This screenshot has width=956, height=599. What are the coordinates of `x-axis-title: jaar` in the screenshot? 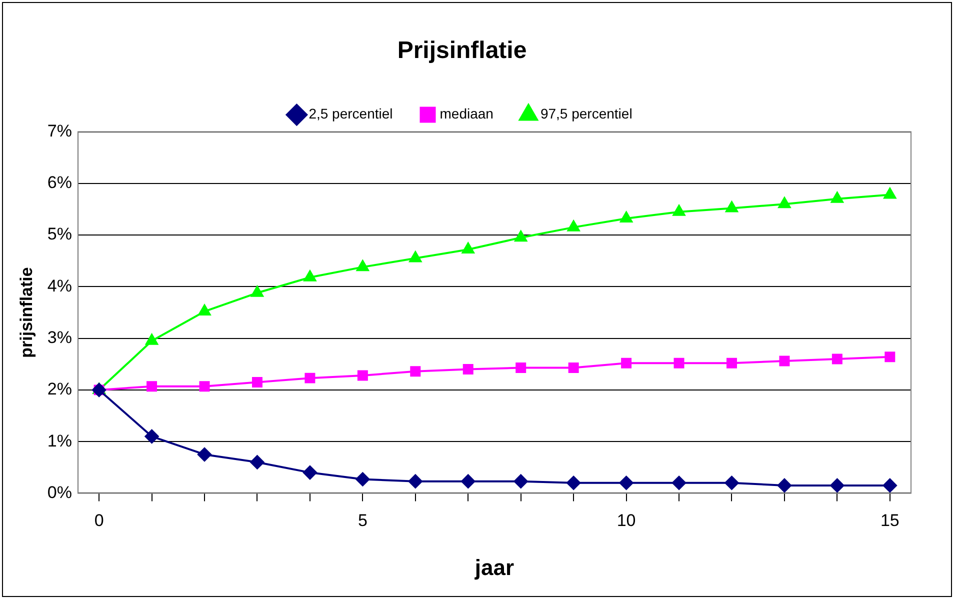 It's located at (494, 567).